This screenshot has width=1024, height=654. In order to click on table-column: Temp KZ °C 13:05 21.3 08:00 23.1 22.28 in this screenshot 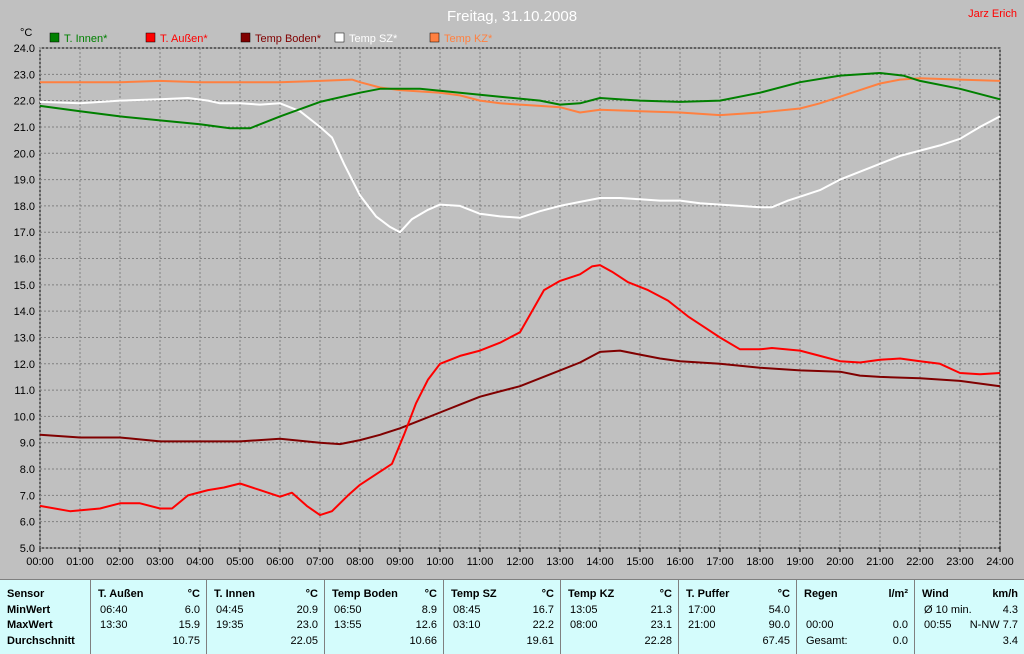, I will do `click(619, 617)`.